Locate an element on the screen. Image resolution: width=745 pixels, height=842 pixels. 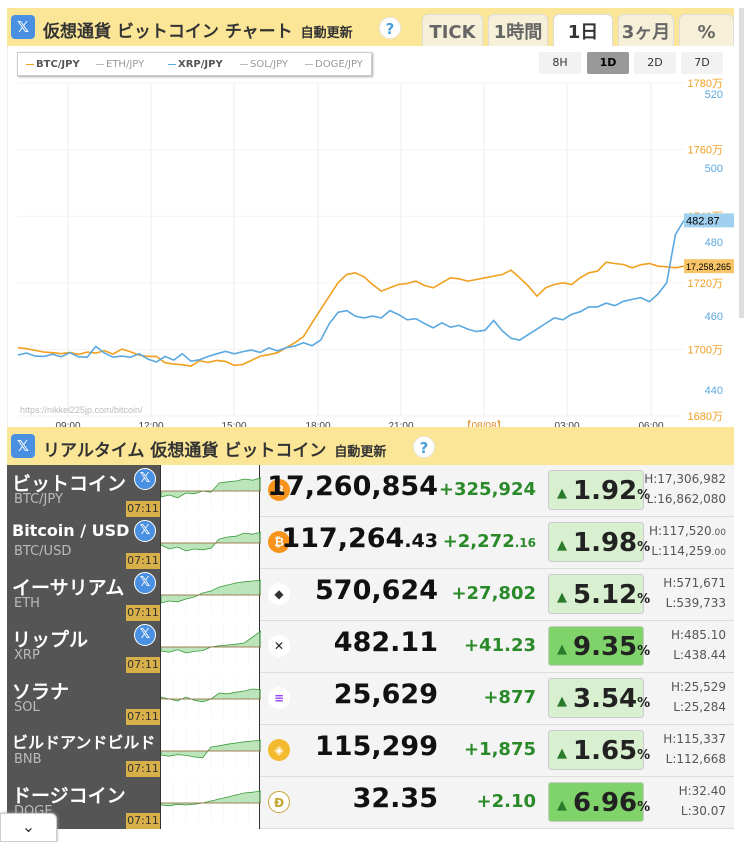
x-tick-label: 06:00 is located at coordinates (650, 424).